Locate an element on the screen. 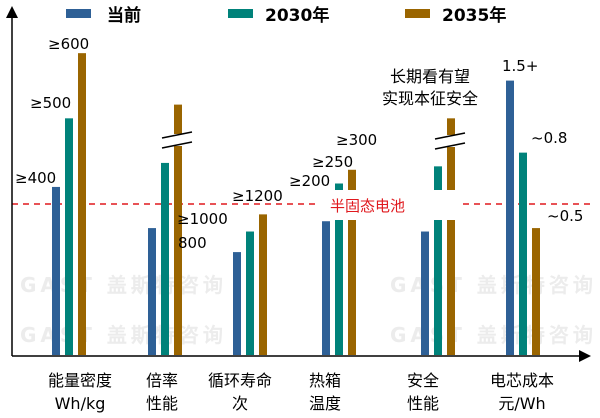 The width and height of the screenshot is (600, 418). category-sublabel: Wh/kg is located at coordinates (80, 403).